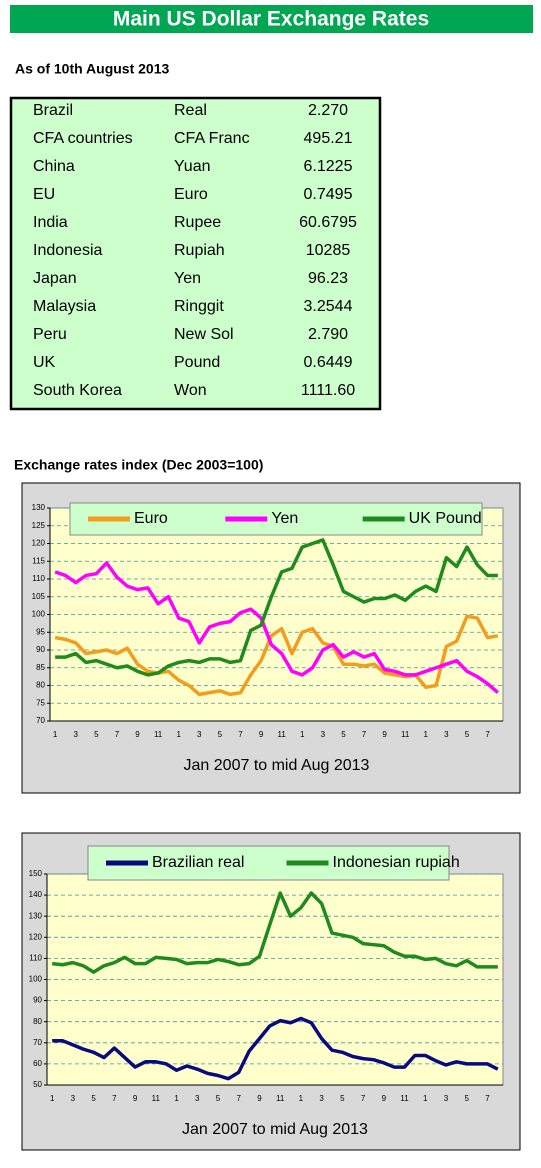 The height and width of the screenshot is (1168, 541). What do you see at coordinates (67, 250) in the screenshot?
I see `table-cell: Indonesia` at bounding box center [67, 250].